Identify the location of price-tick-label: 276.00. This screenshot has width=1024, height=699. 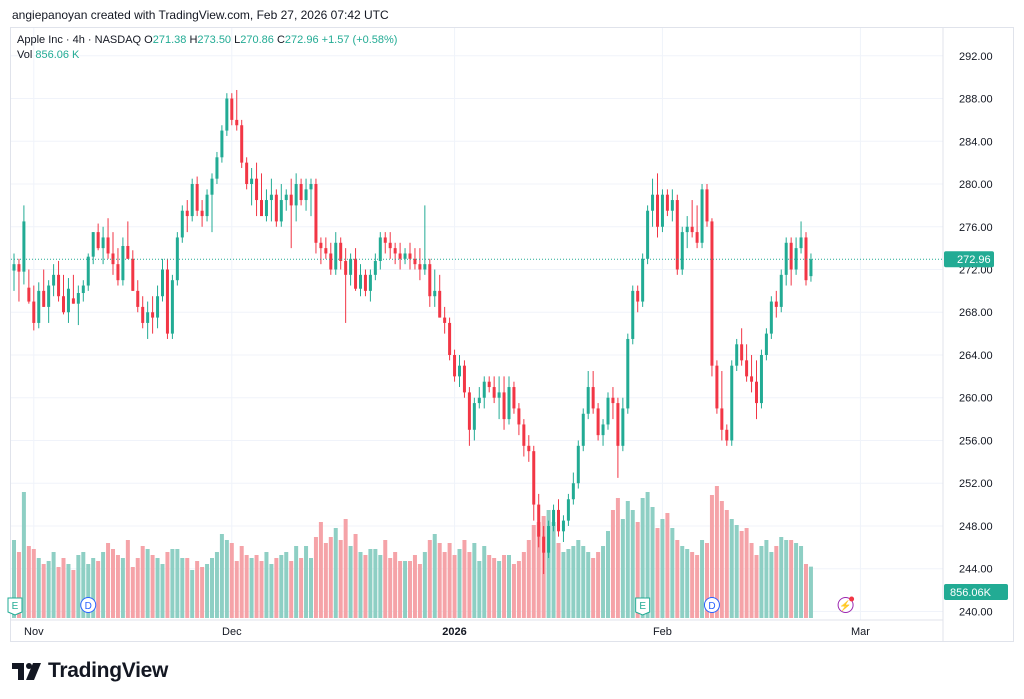
(976, 228).